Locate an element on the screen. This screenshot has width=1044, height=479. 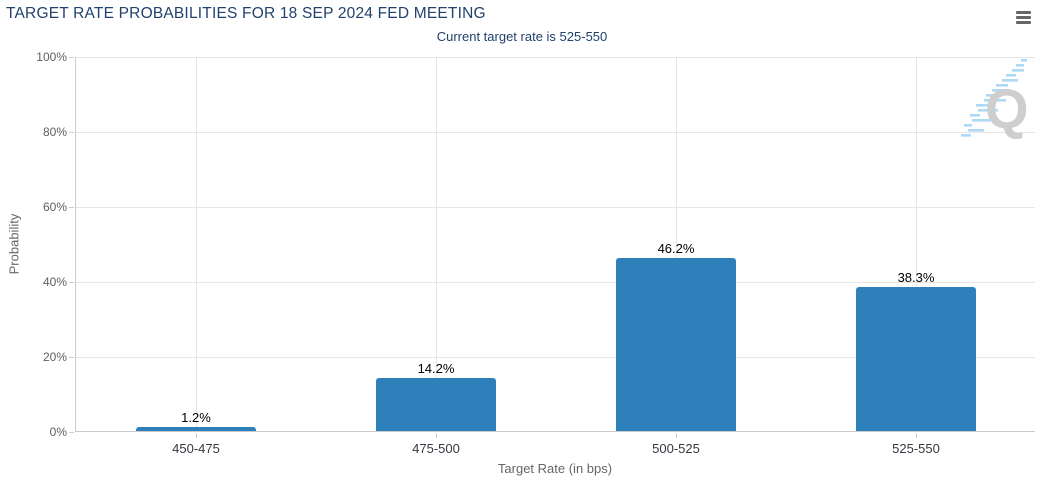
x-tick-label: 525-550 is located at coordinates (916, 448).